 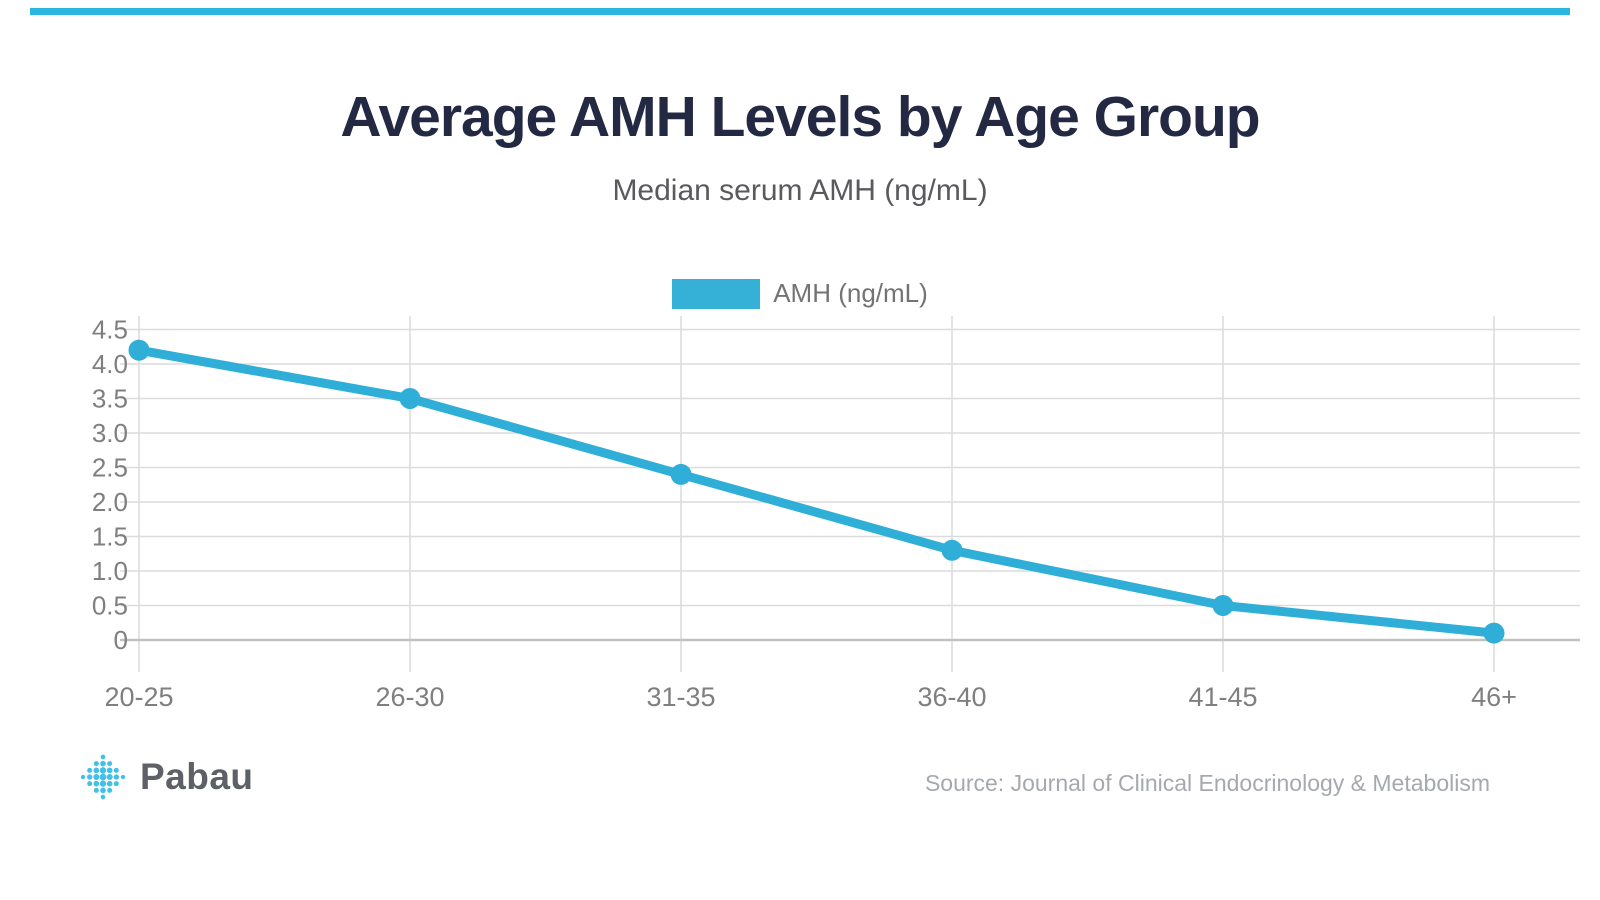 What do you see at coordinates (110, 537) in the screenshot?
I see `y-tick-label: 1.5` at bounding box center [110, 537].